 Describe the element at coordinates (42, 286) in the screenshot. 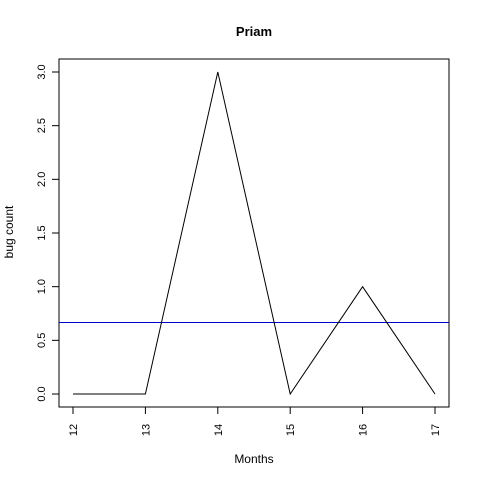

I see `y-tick-label: 1.0` at that location.